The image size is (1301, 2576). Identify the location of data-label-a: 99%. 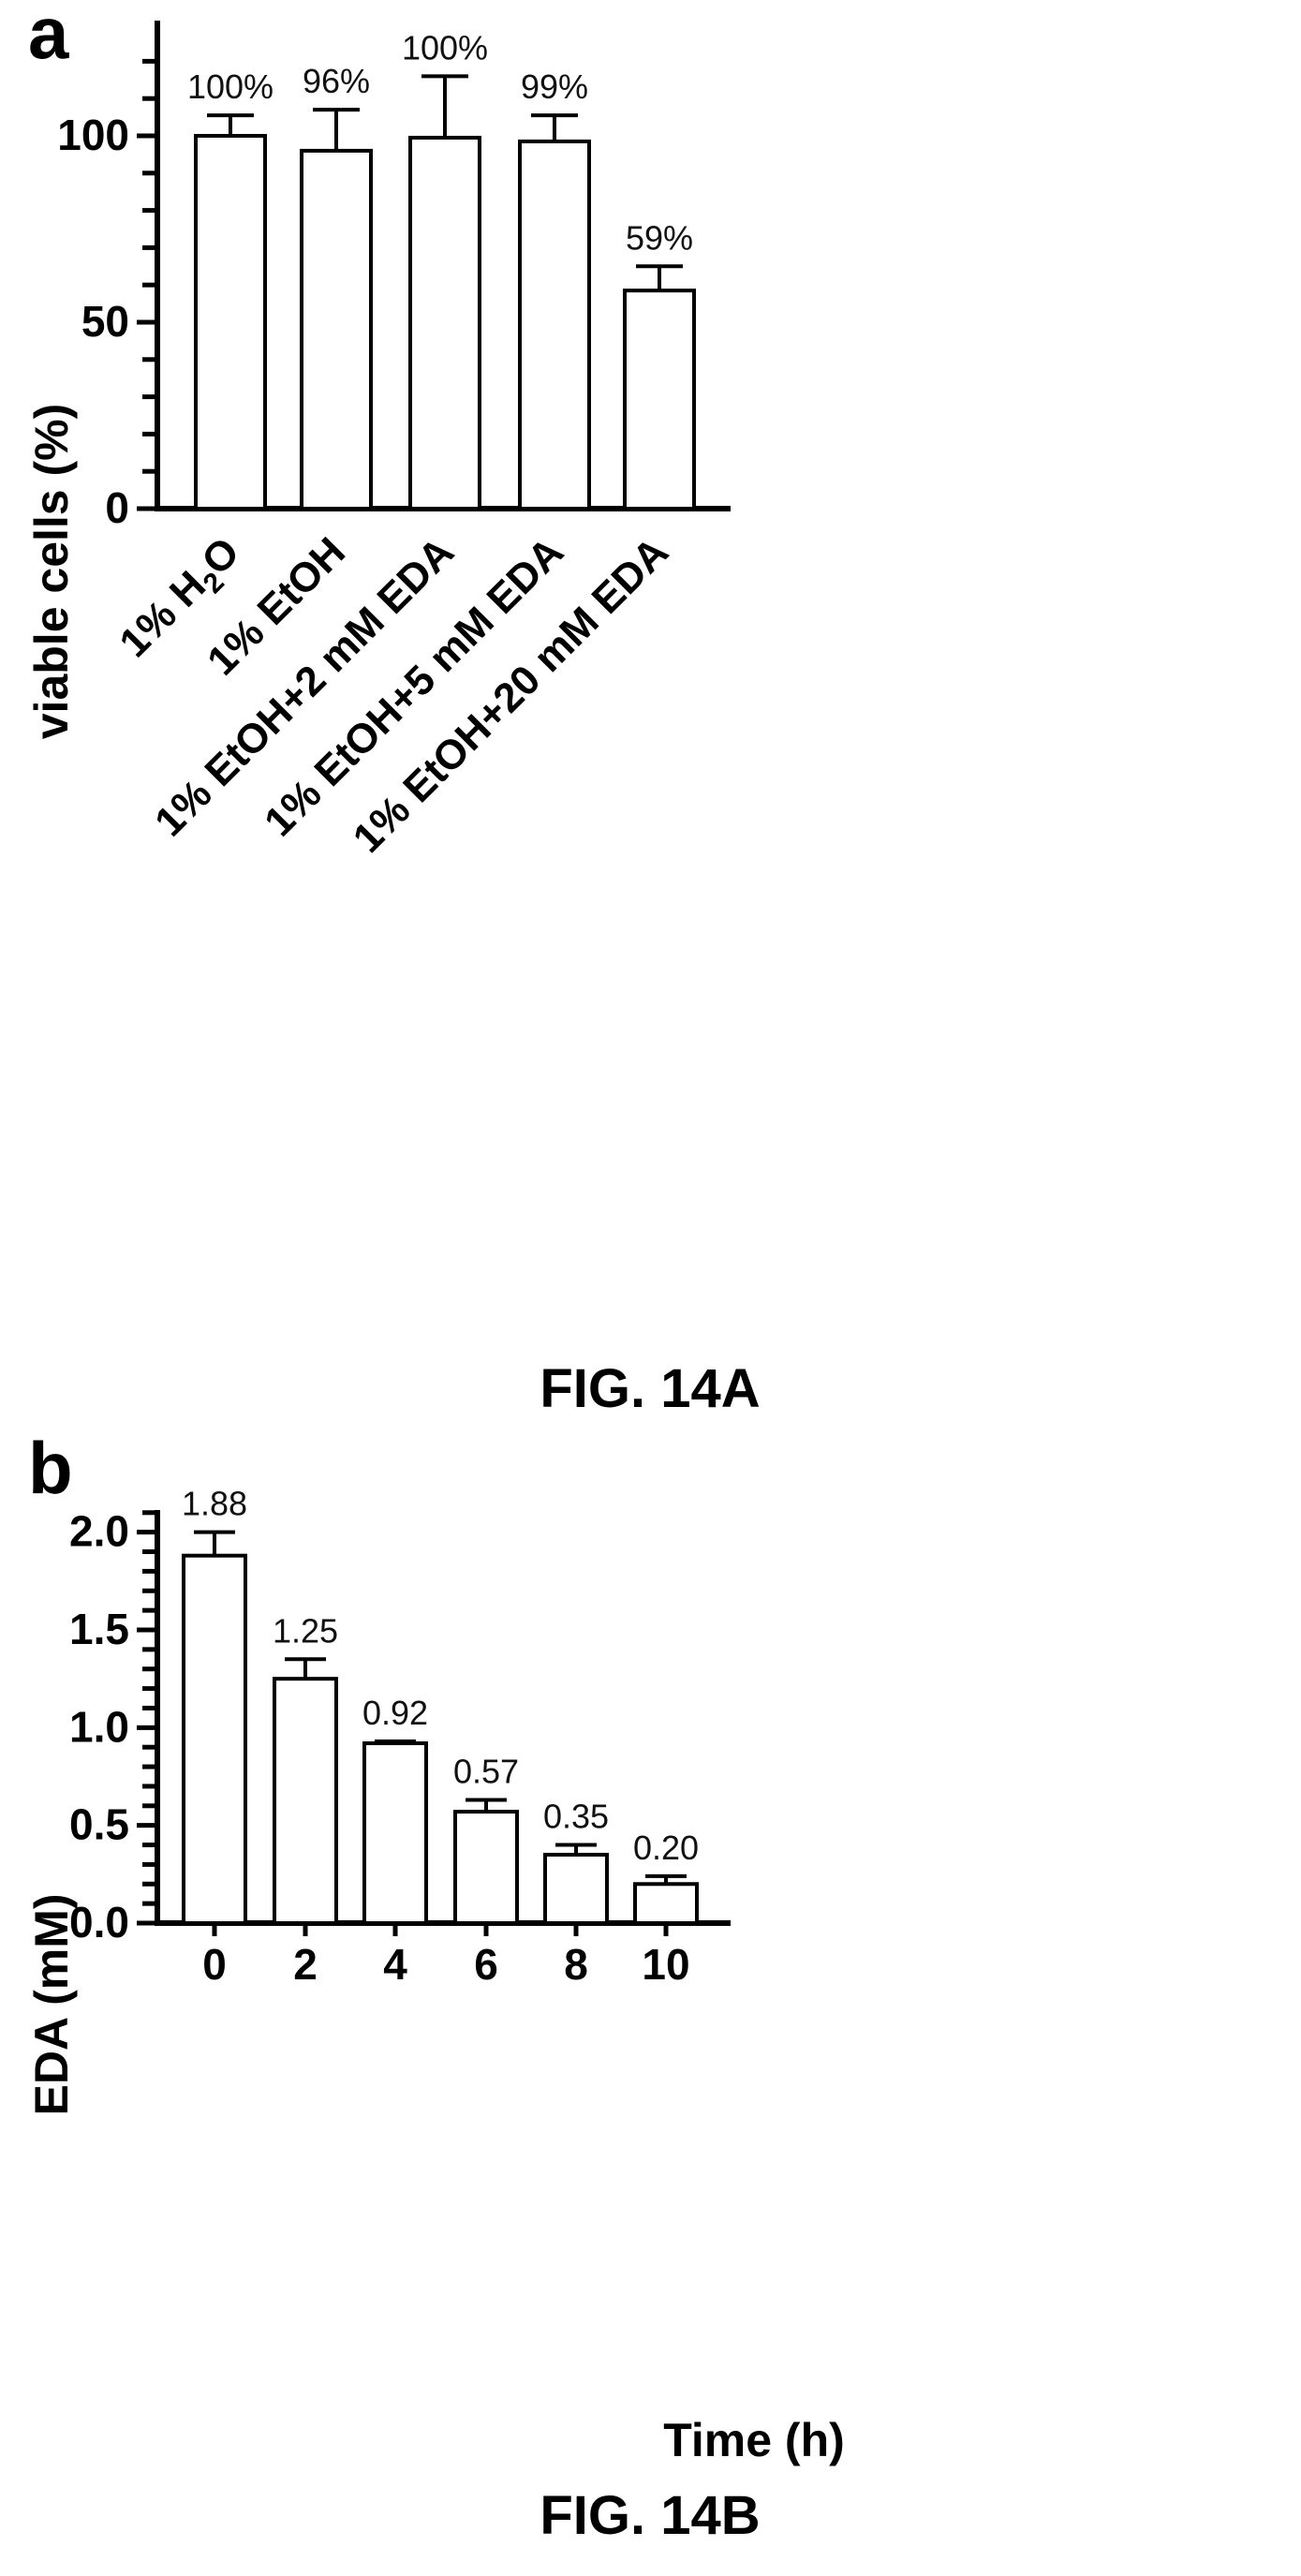
(554, 86).